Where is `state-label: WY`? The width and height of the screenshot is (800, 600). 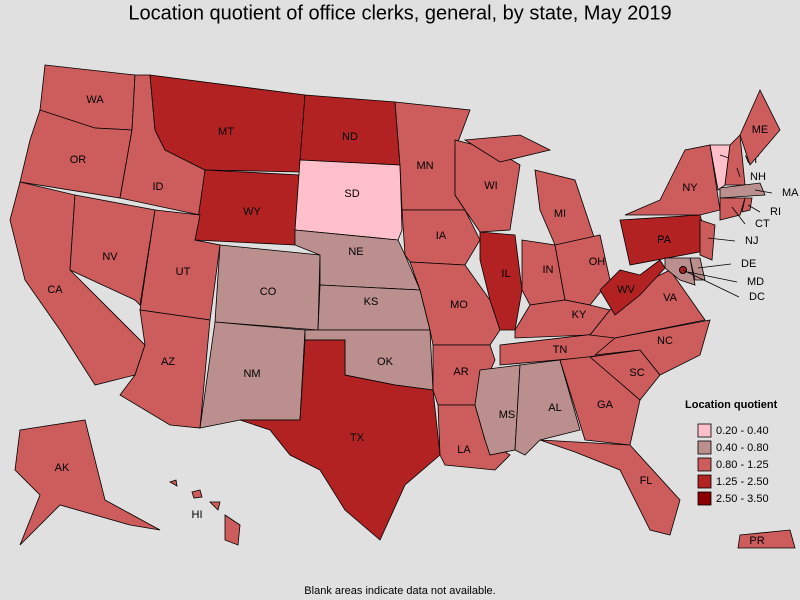
state-label: WY is located at coordinates (252, 212).